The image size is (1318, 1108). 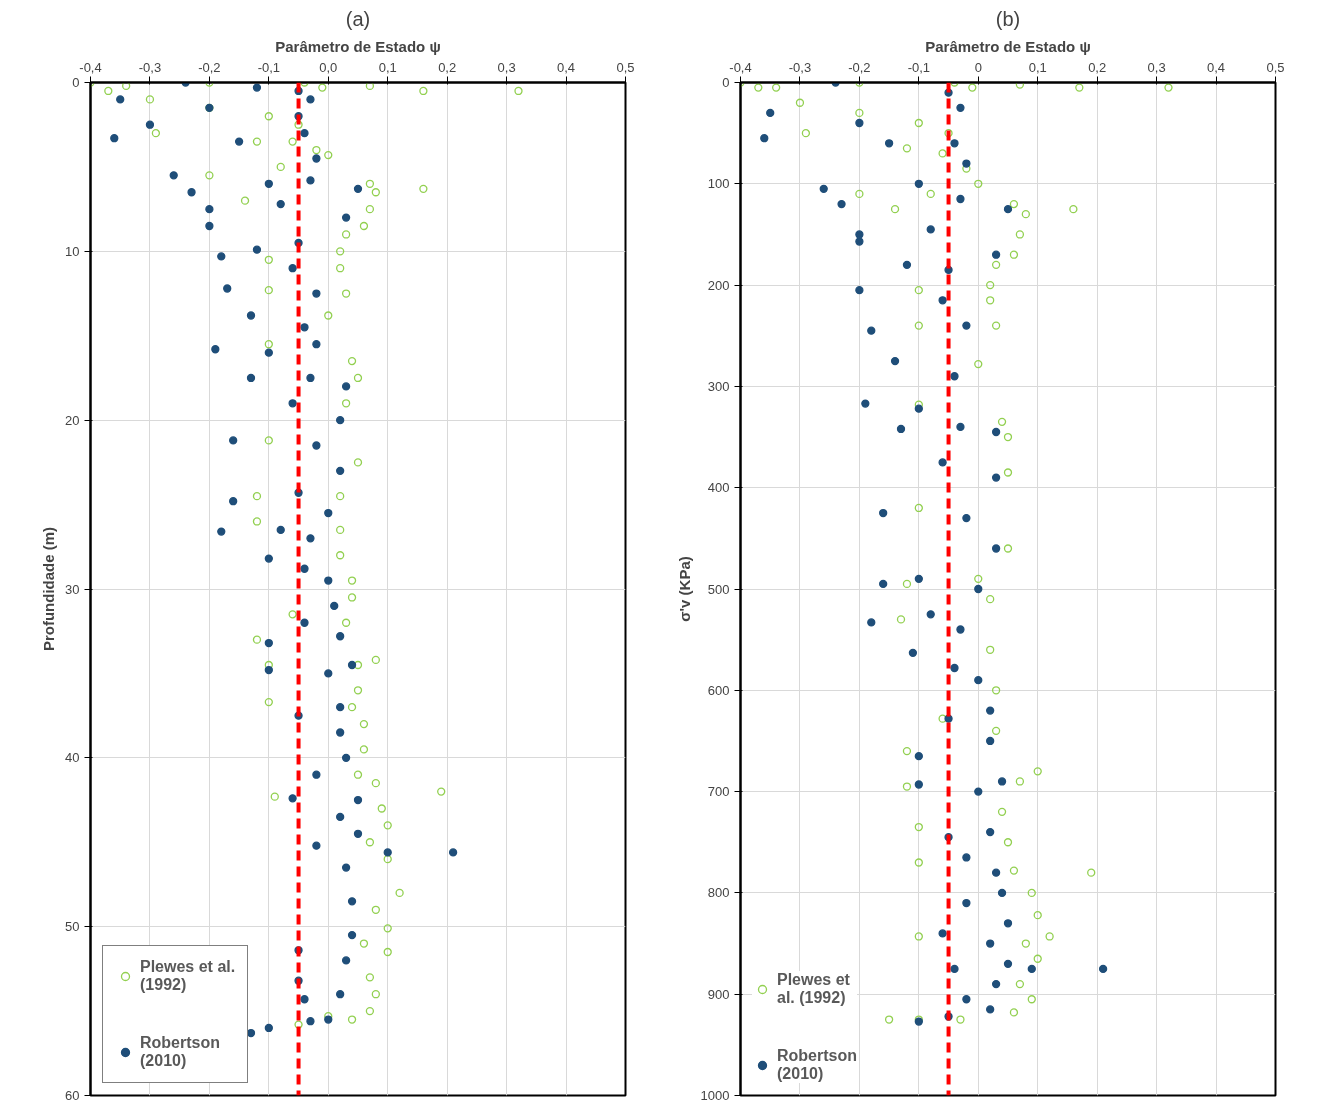 What do you see at coordinates (684, 589) in the screenshot?
I see `y-axis-title: σ'v (KPa)` at bounding box center [684, 589].